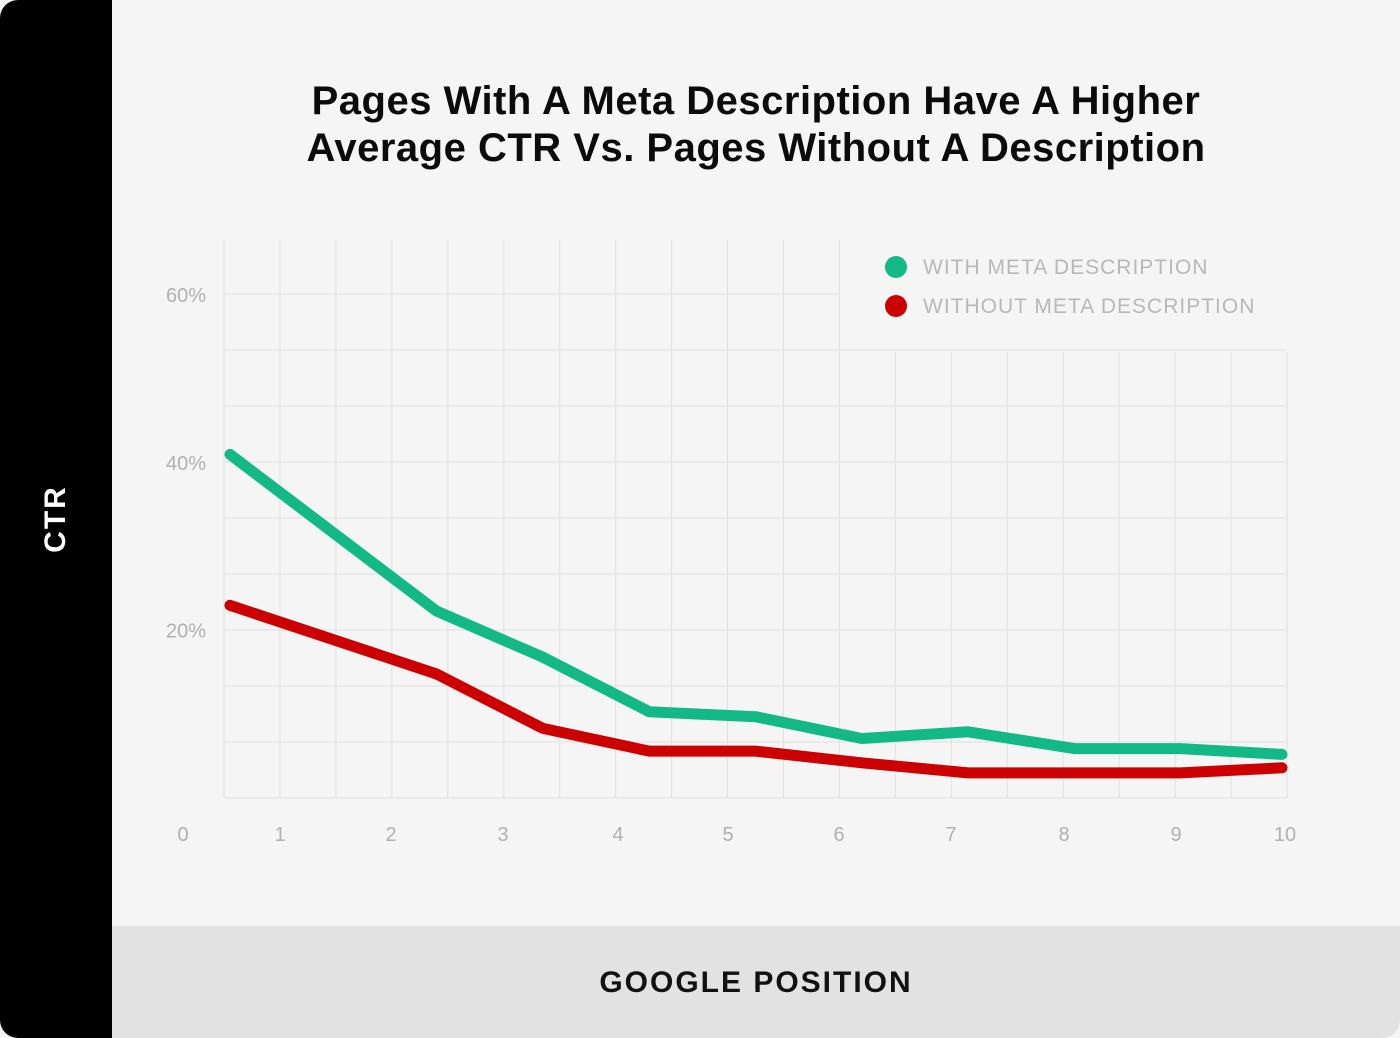  I want to click on y-axis-band: CTR, so click(56, 519).